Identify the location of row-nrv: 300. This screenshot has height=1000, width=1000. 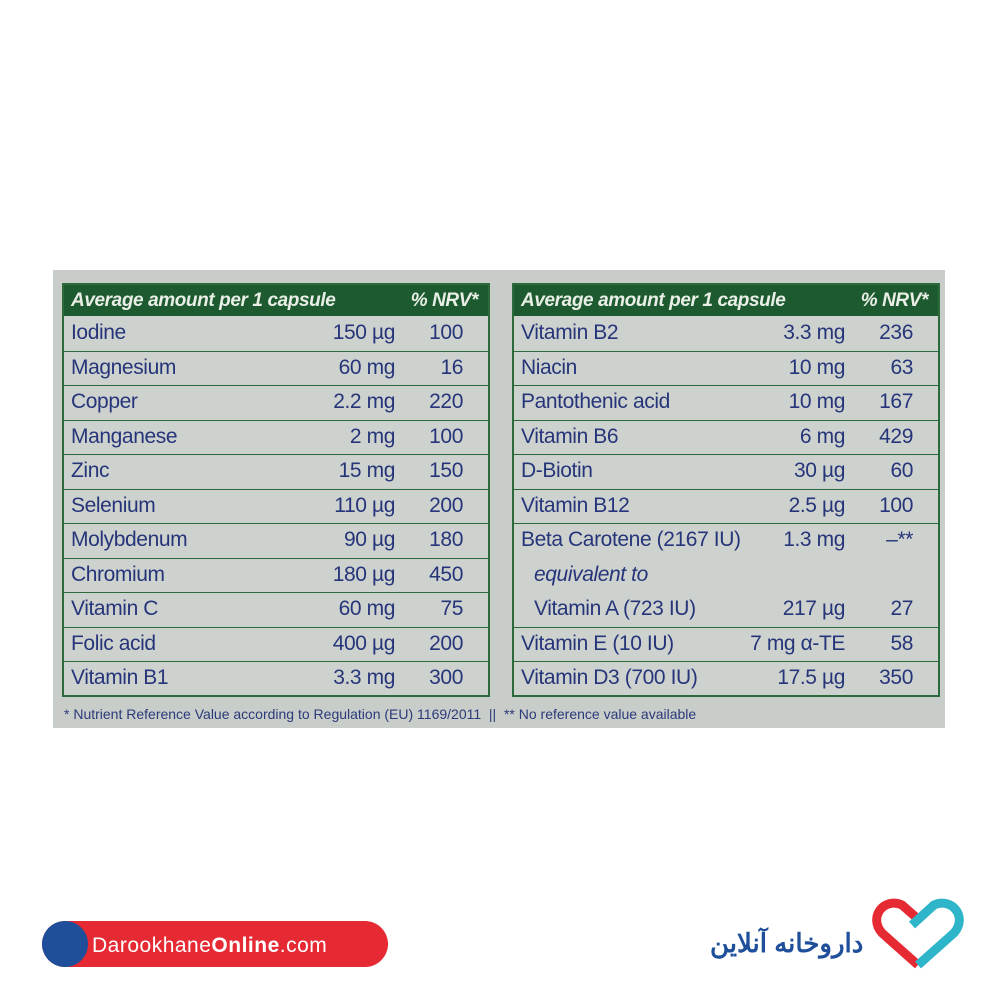
(446, 677).